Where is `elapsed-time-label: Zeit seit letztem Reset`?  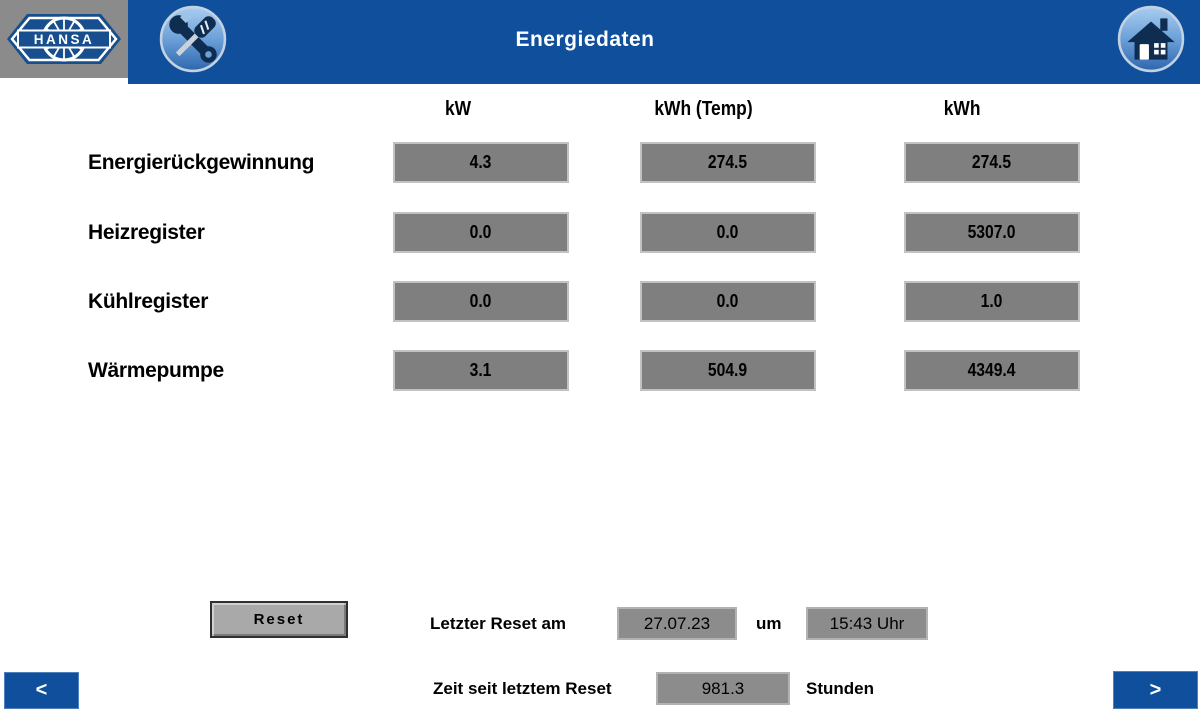 elapsed-time-label: Zeit seit letztem Reset is located at coordinates (522, 688).